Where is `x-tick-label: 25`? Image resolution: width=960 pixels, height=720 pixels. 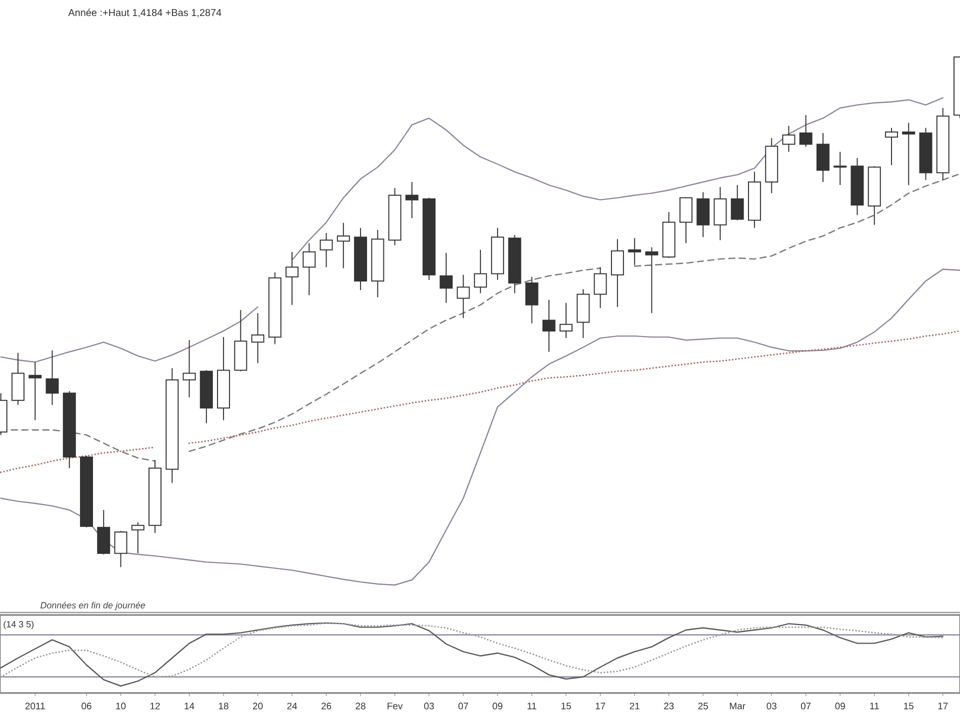 x-tick-label: 25 is located at coordinates (703, 706).